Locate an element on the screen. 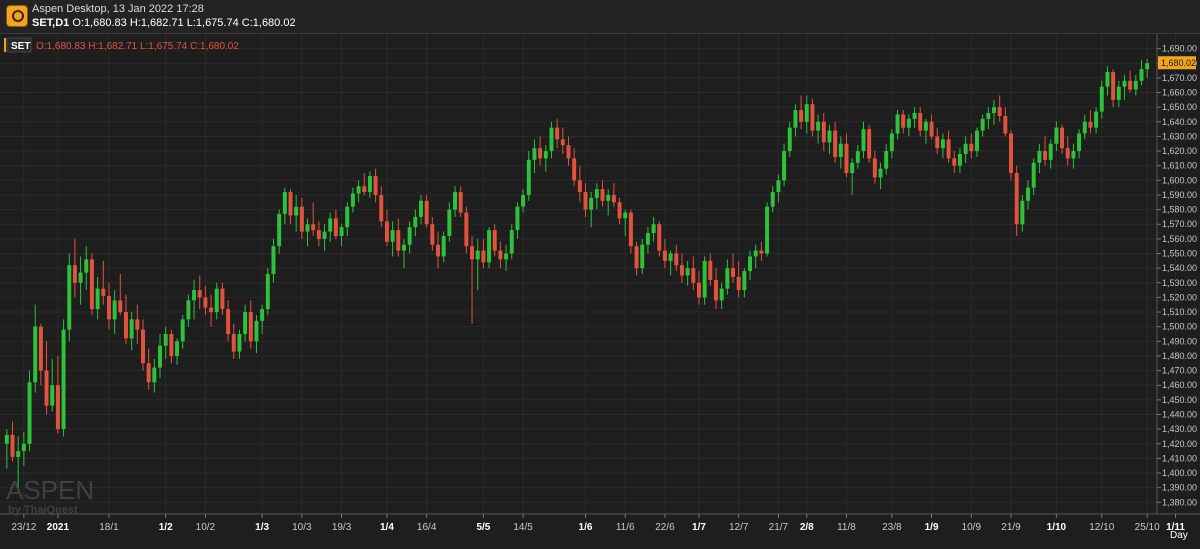 This screenshot has height=549, width=1200. time-tick-label: 23/8 is located at coordinates (892, 527).